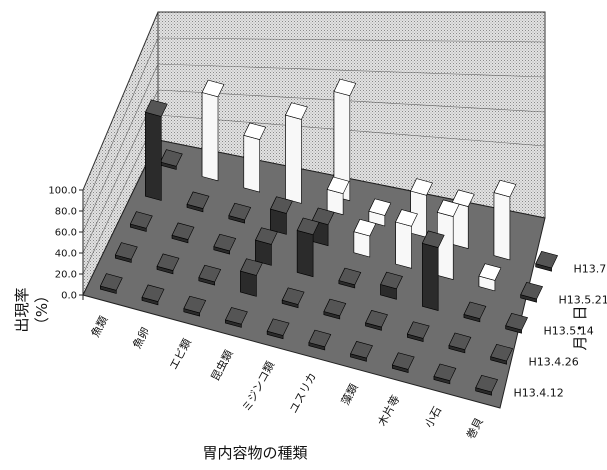 The width and height of the screenshot is (607, 470). What do you see at coordinates (445, 374) in the screenshot?
I see `bar-小石-H13.4.12` at bounding box center [445, 374].